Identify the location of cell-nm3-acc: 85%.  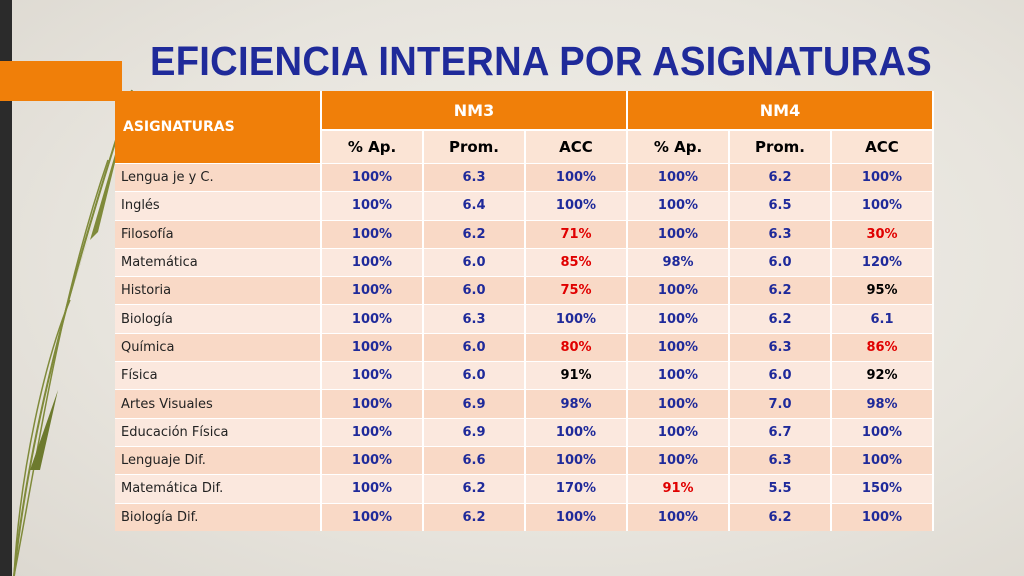
(577, 262).